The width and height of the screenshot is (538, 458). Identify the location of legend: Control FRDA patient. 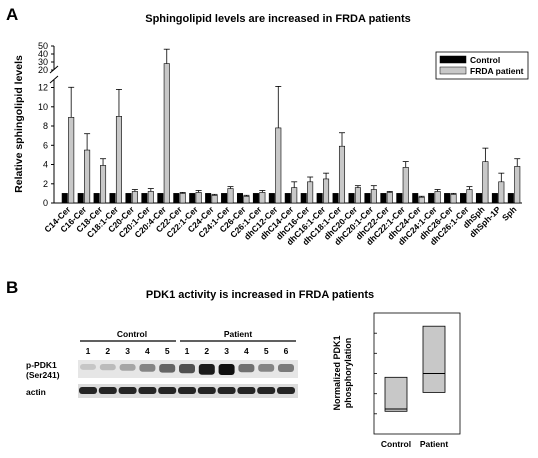
(482, 65).